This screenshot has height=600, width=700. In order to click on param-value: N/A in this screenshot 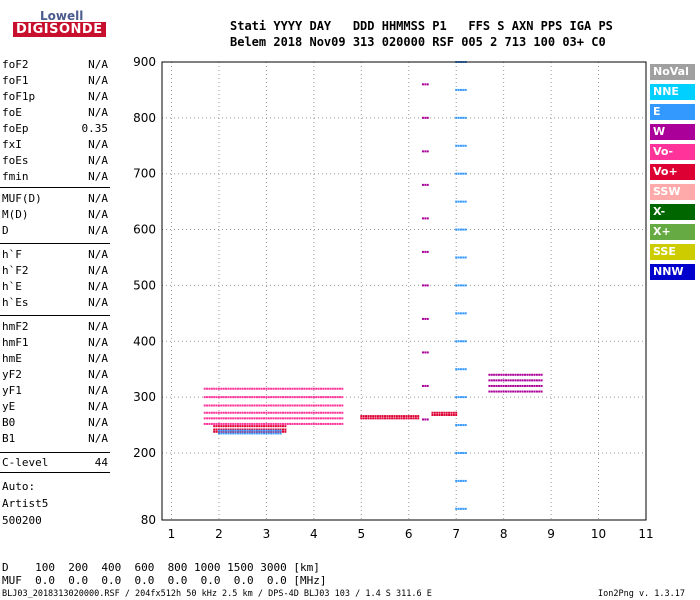, I will do `click(98, 230)`.